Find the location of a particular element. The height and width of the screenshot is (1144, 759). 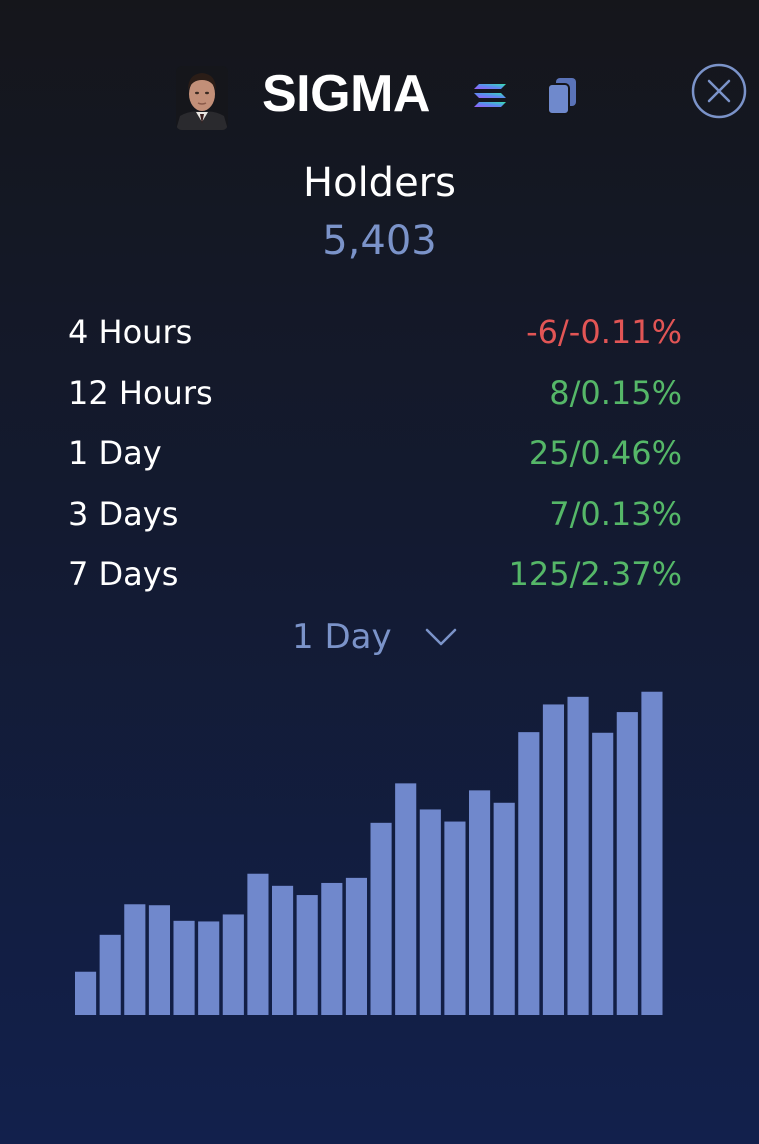

period-selected-label: 1 Day is located at coordinates (342, 637).